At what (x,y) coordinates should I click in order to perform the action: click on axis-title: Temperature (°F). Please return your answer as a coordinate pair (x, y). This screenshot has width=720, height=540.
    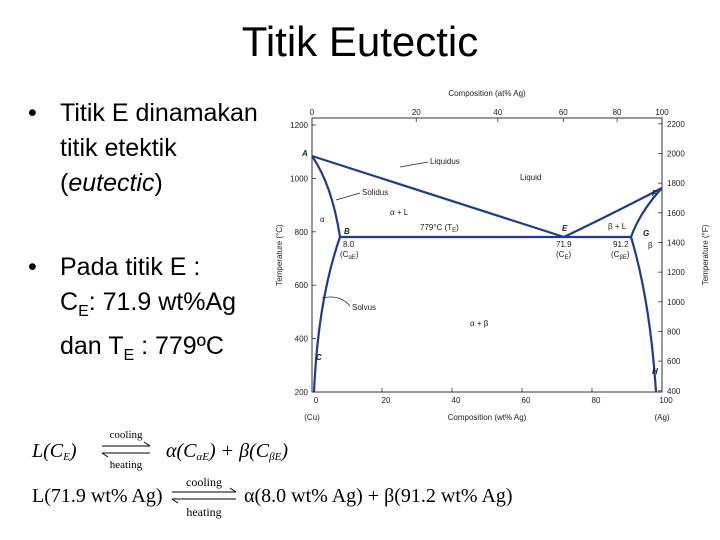
    Looking at the image, I should click on (705, 254).